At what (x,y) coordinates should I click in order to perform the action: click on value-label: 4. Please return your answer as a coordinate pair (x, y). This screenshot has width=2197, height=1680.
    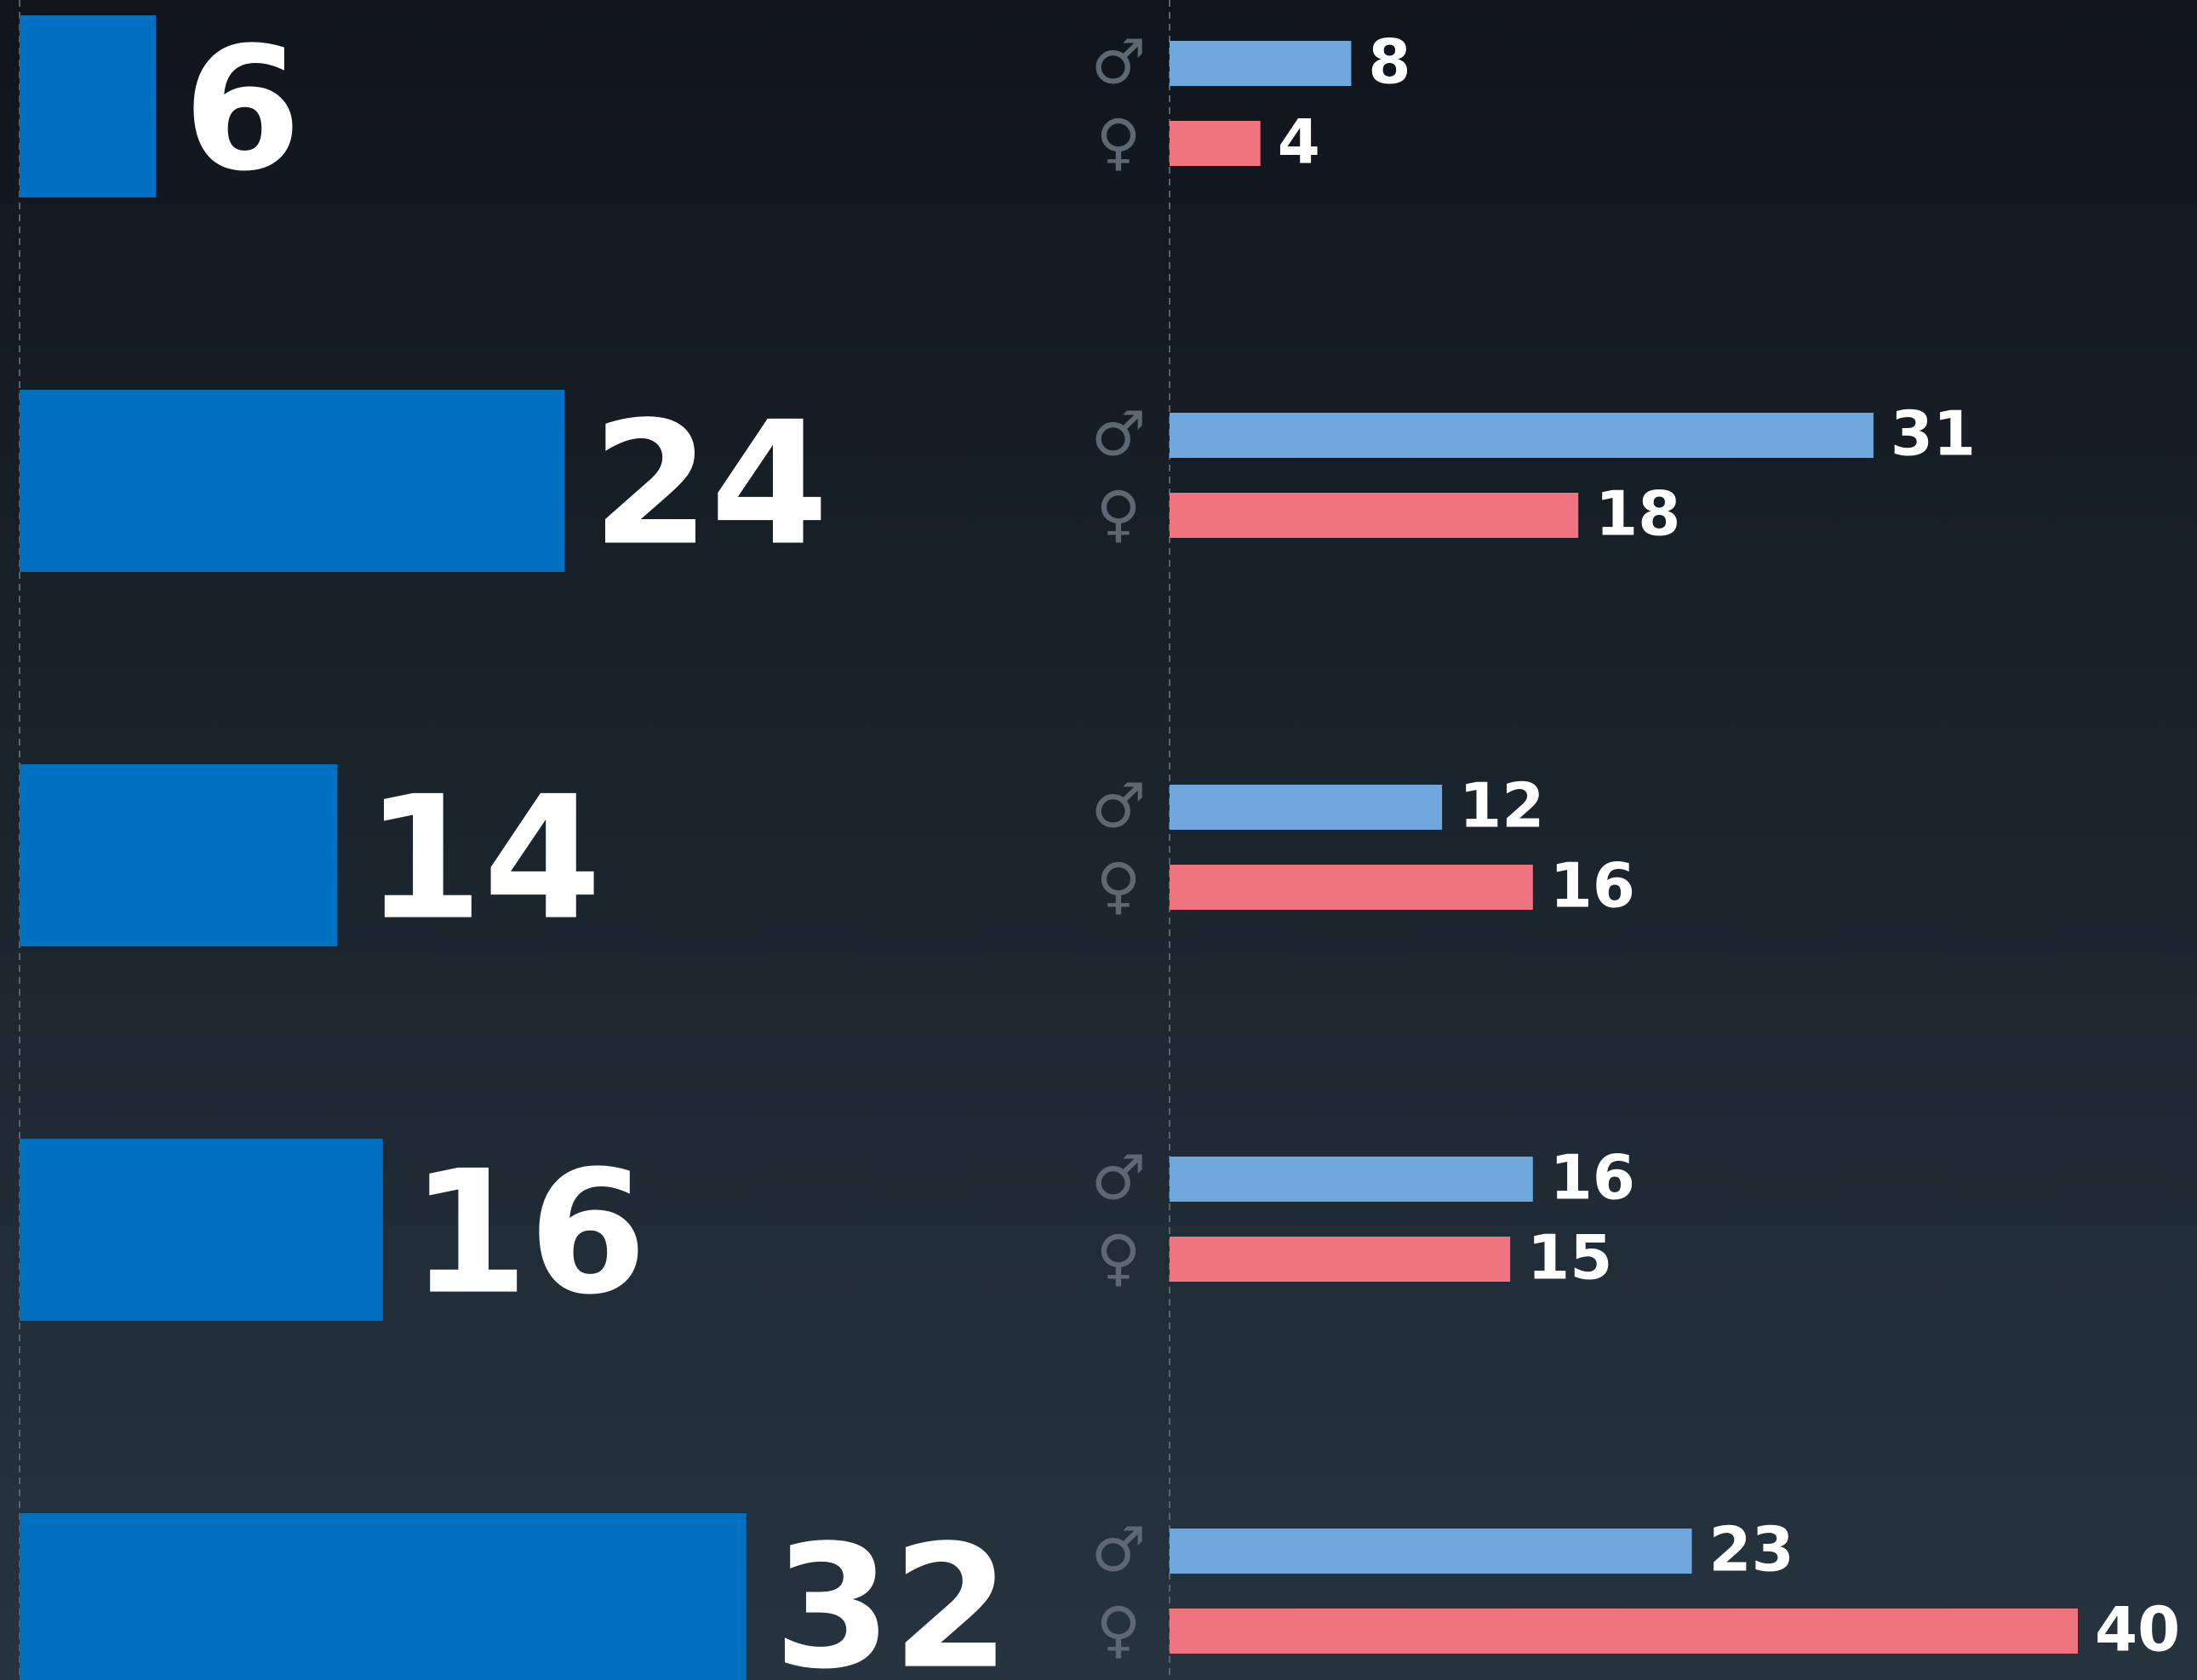
    Looking at the image, I should click on (1299, 142).